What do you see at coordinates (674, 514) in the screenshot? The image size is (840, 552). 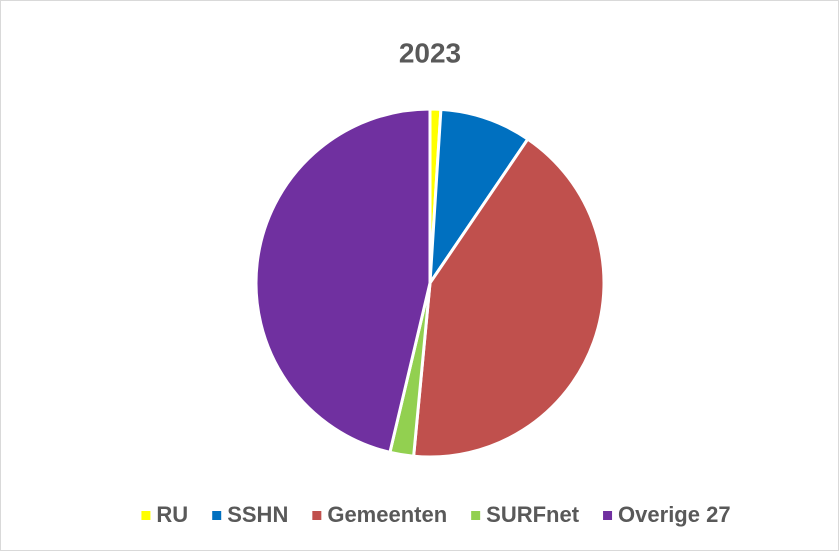 I see `legend-label: Overige 27` at bounding box center [674, 514].